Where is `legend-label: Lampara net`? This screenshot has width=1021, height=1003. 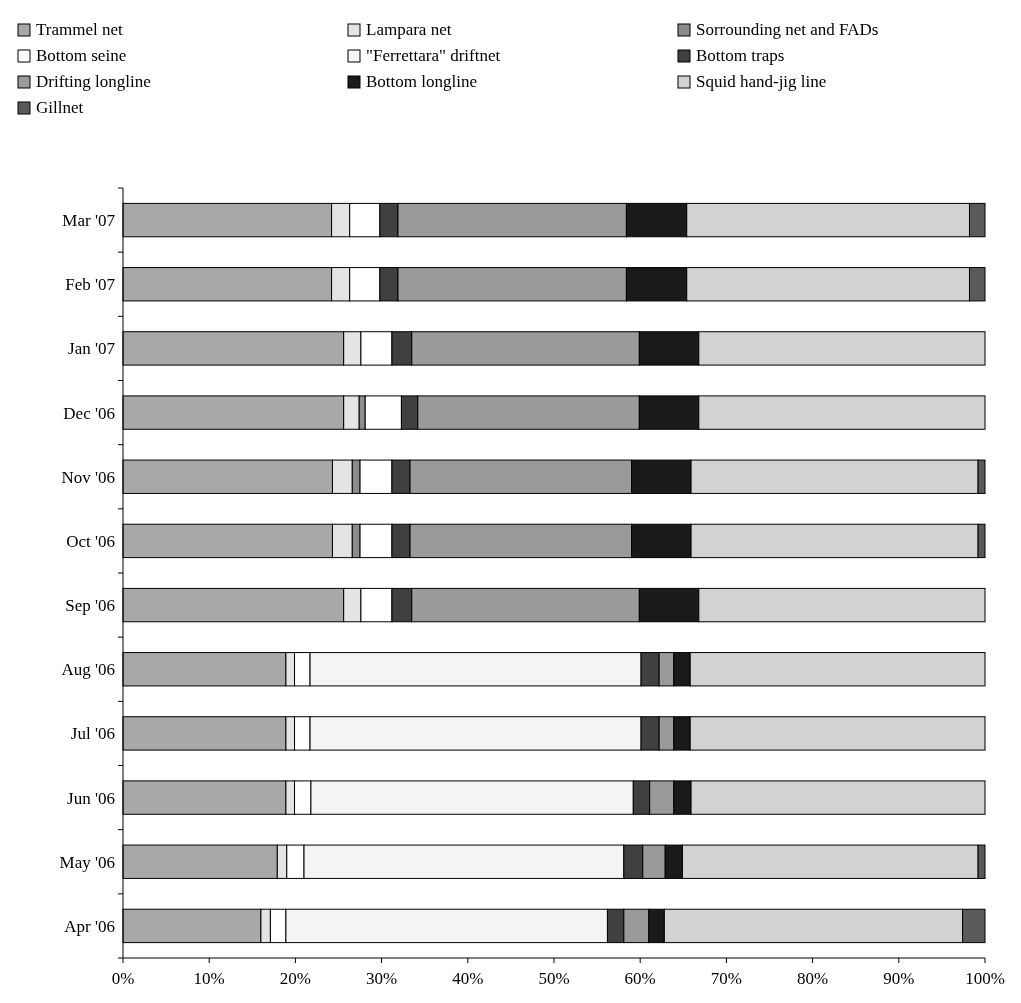 legend-label: Lampara net is located at coordinates (409, 29).